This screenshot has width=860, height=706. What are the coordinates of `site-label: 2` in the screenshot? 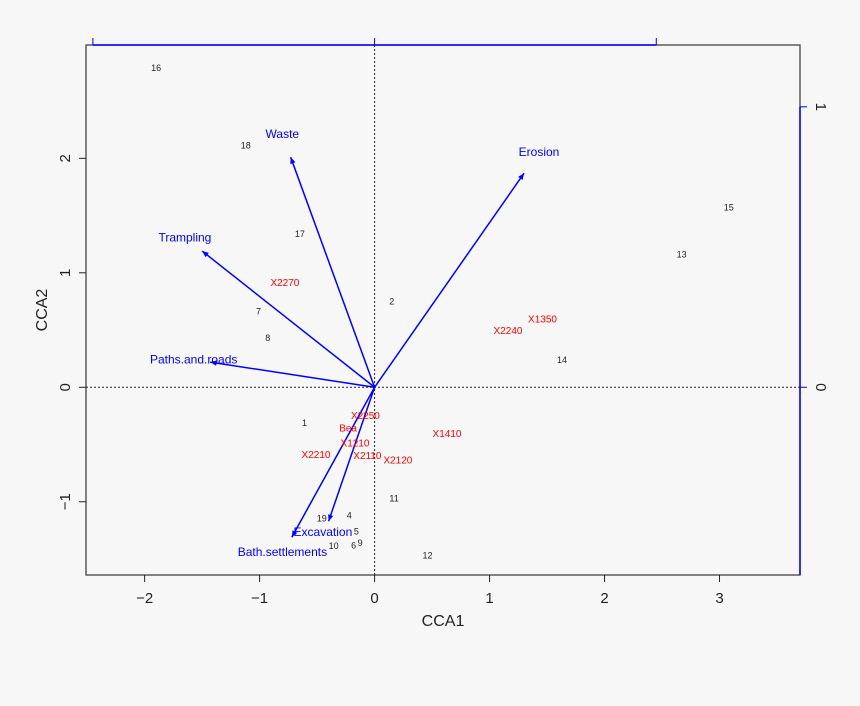 It's located at (391, 301).